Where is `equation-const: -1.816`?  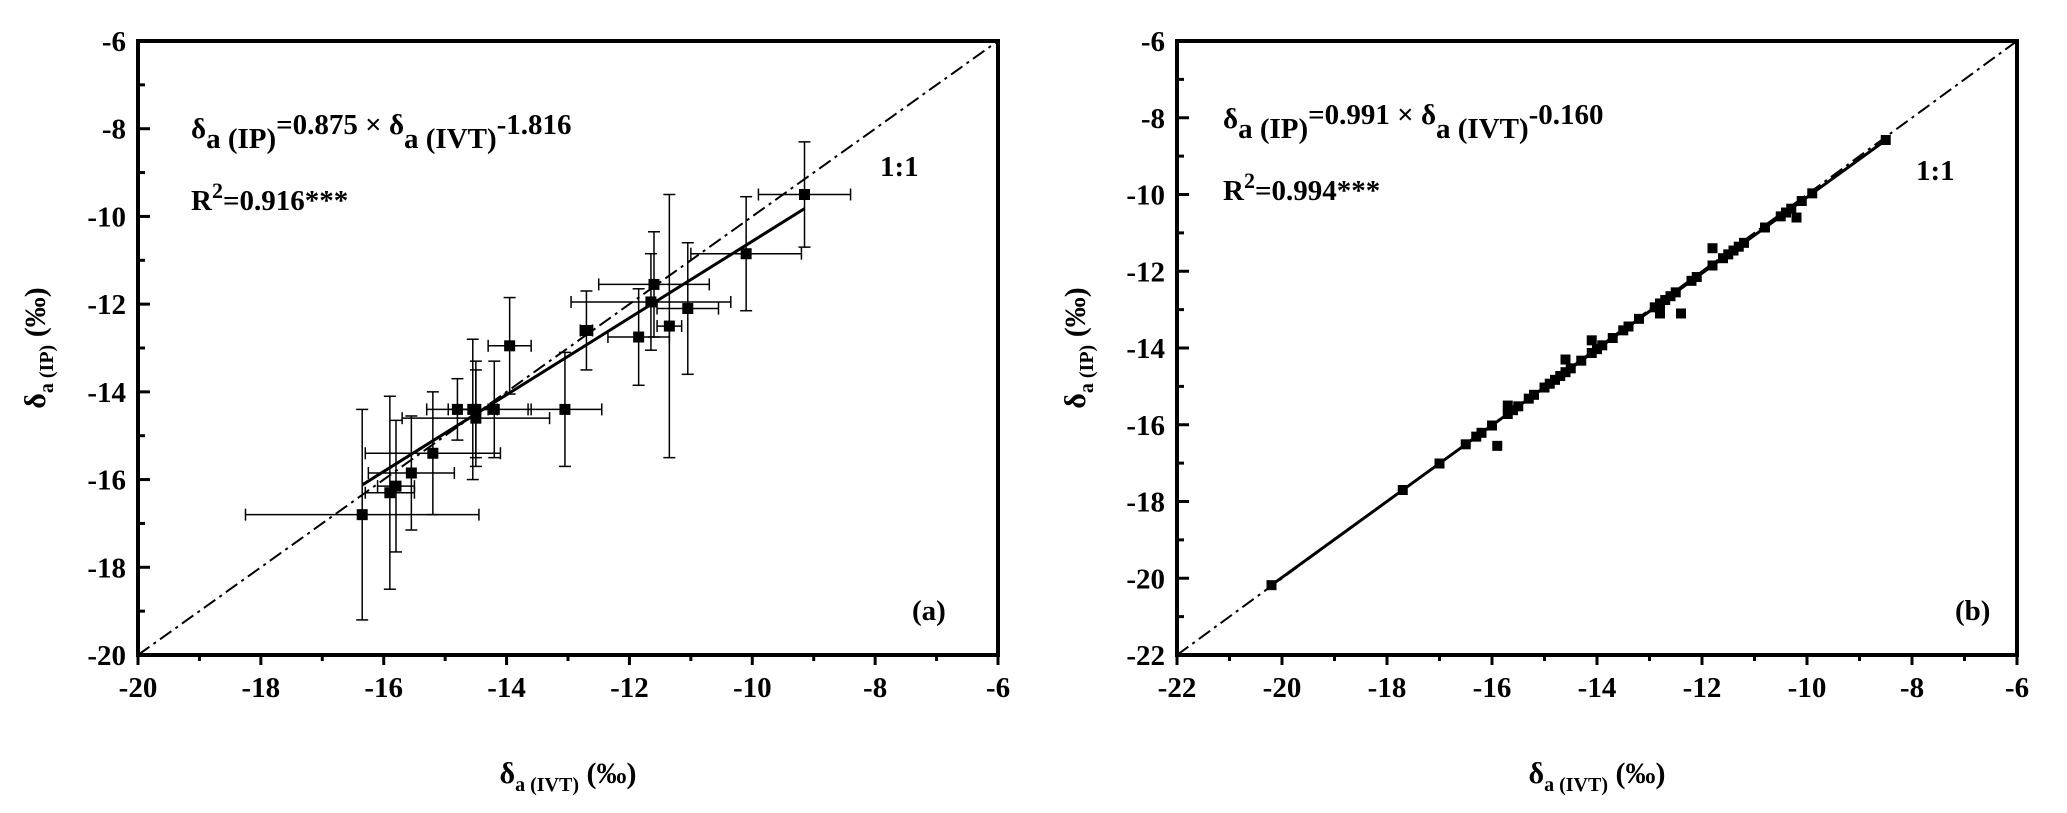
equation-const: -1.816 is located at coordinates (534, 125).